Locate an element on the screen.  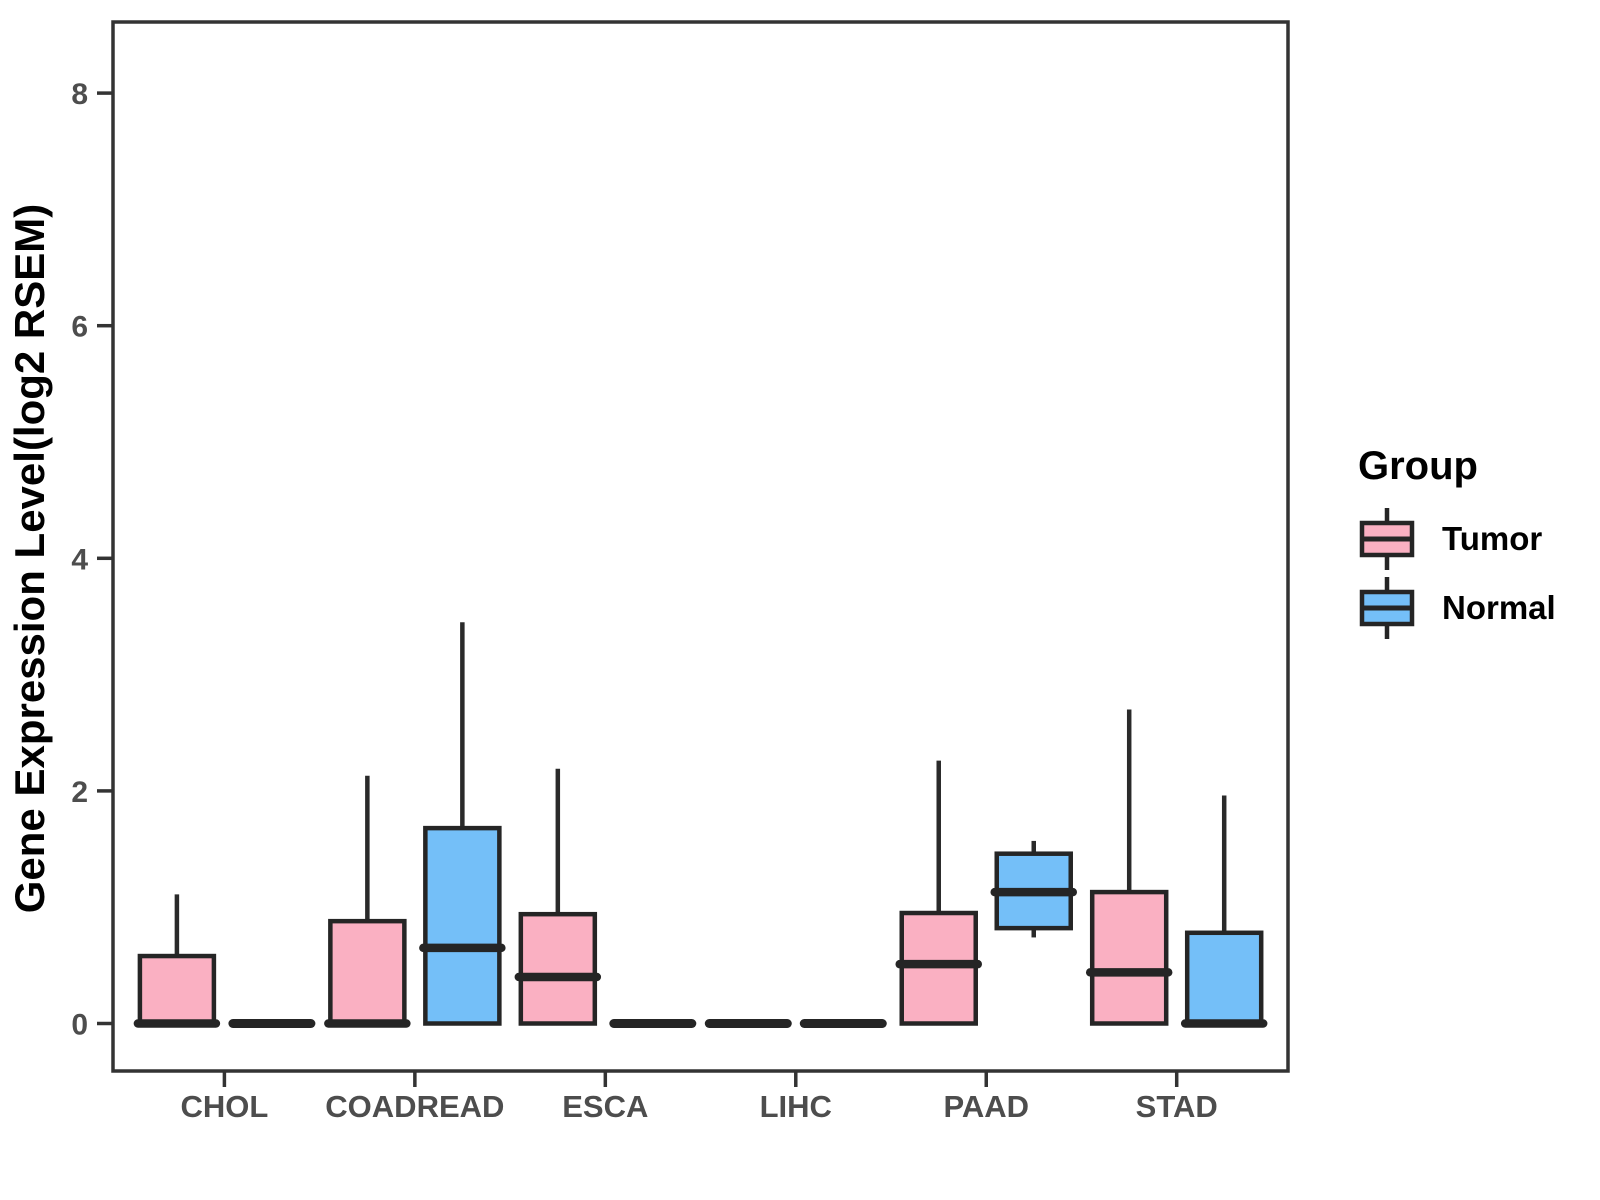
box-tumor-CHOL is located at coordinates (177, 989).